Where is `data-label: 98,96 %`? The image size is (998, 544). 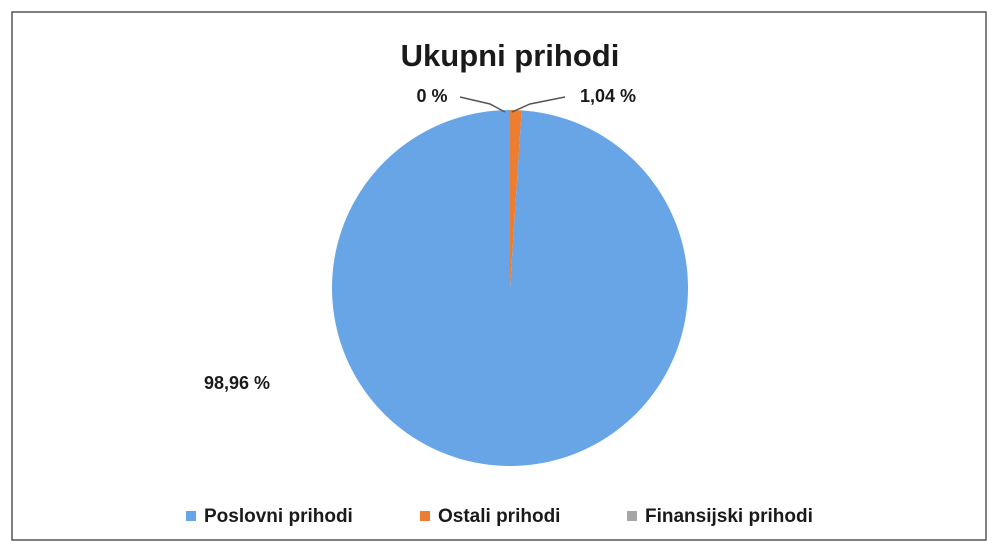 data-label: 98,96 % is located at coordinates (237, 383).